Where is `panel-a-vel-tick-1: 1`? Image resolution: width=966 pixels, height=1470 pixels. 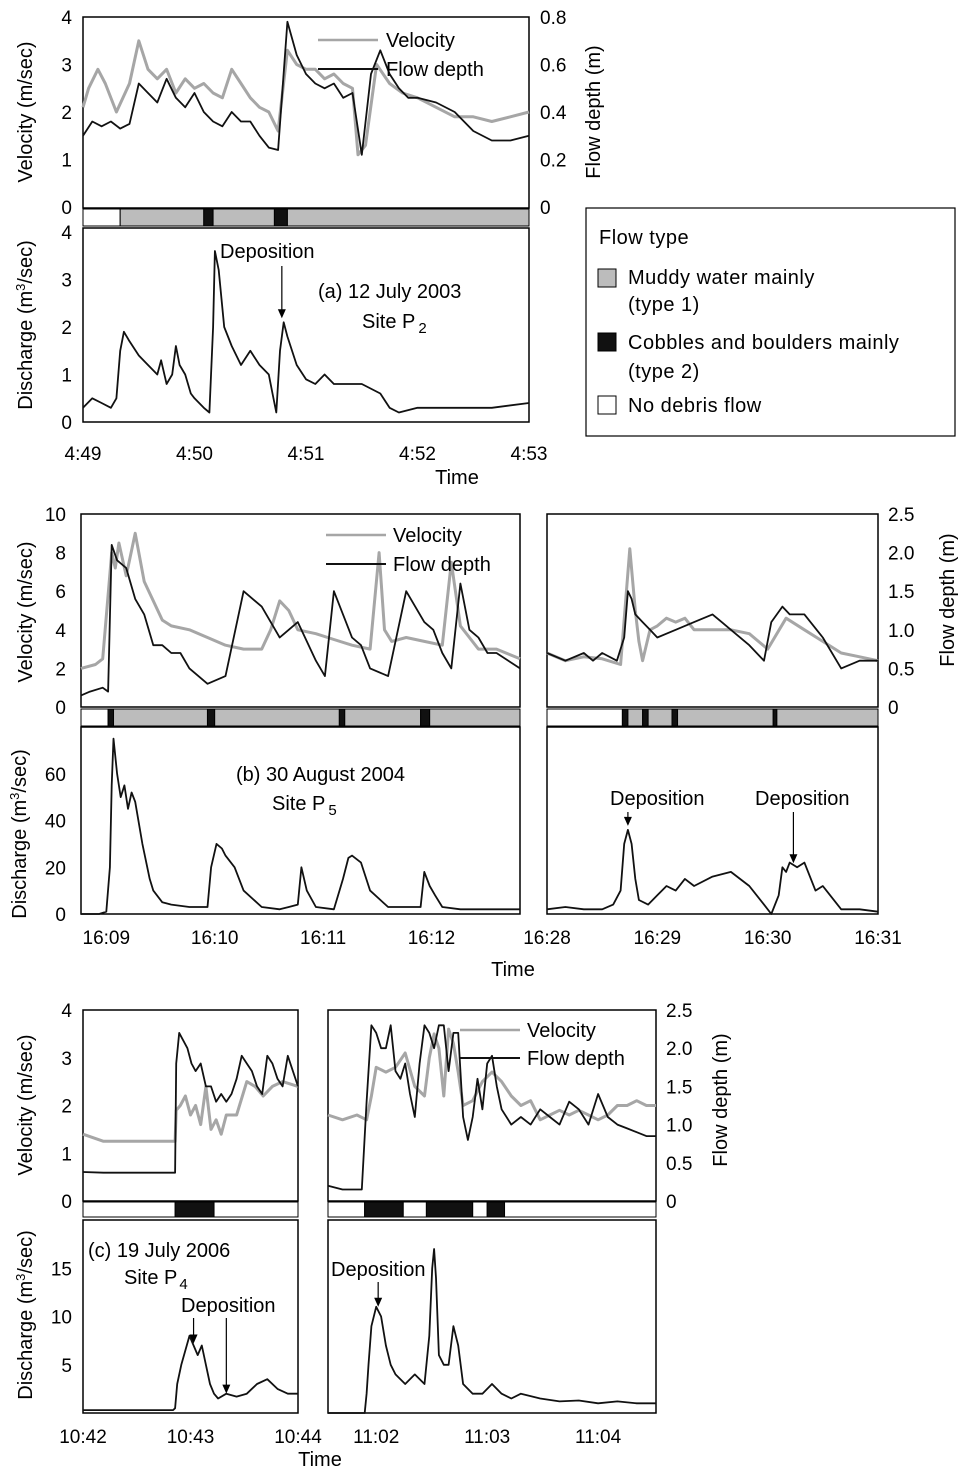
panel-a-vel-tick-1: 1 is located at coordinates (66, 161).